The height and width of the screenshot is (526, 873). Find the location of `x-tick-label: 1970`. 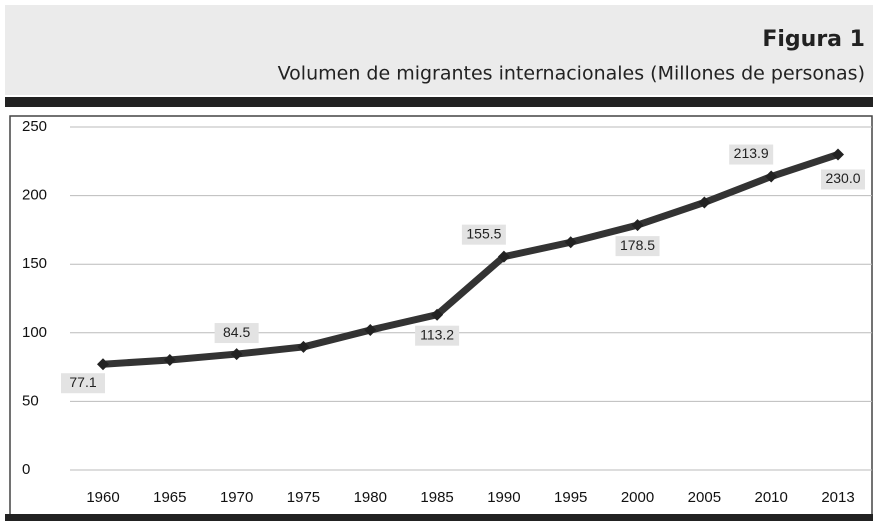

x-tick-label: 1970 is located at coordinates (236, 497).